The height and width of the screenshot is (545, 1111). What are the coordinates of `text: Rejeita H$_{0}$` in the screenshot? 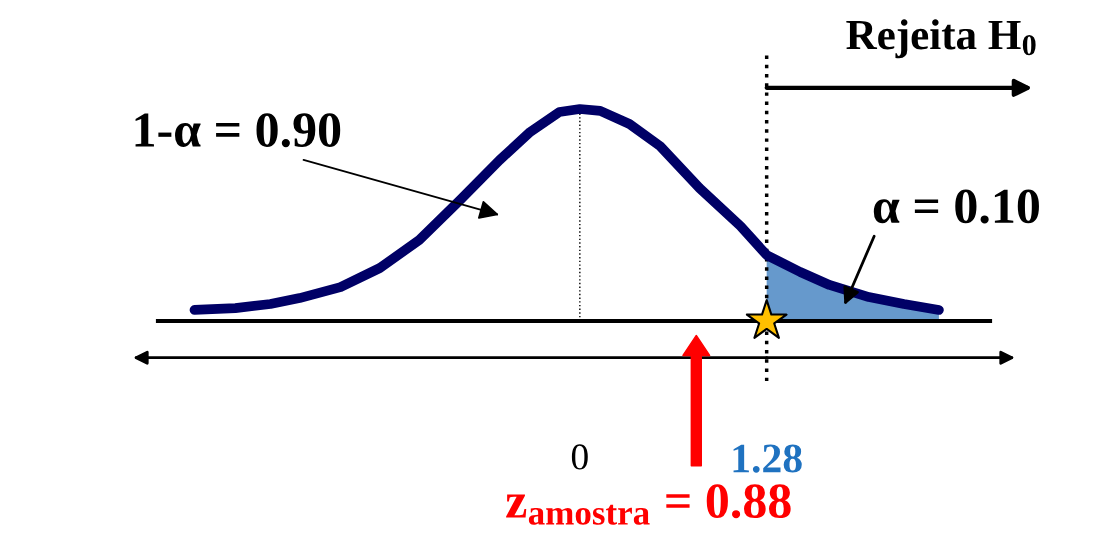 It's located at (941, 39).